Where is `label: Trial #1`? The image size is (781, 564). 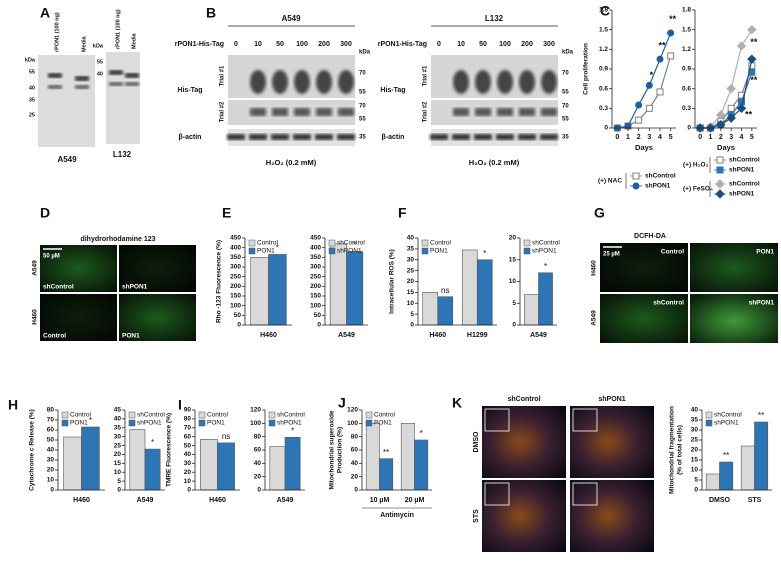
label: Trial #1 is located at coordinates (223, 75).